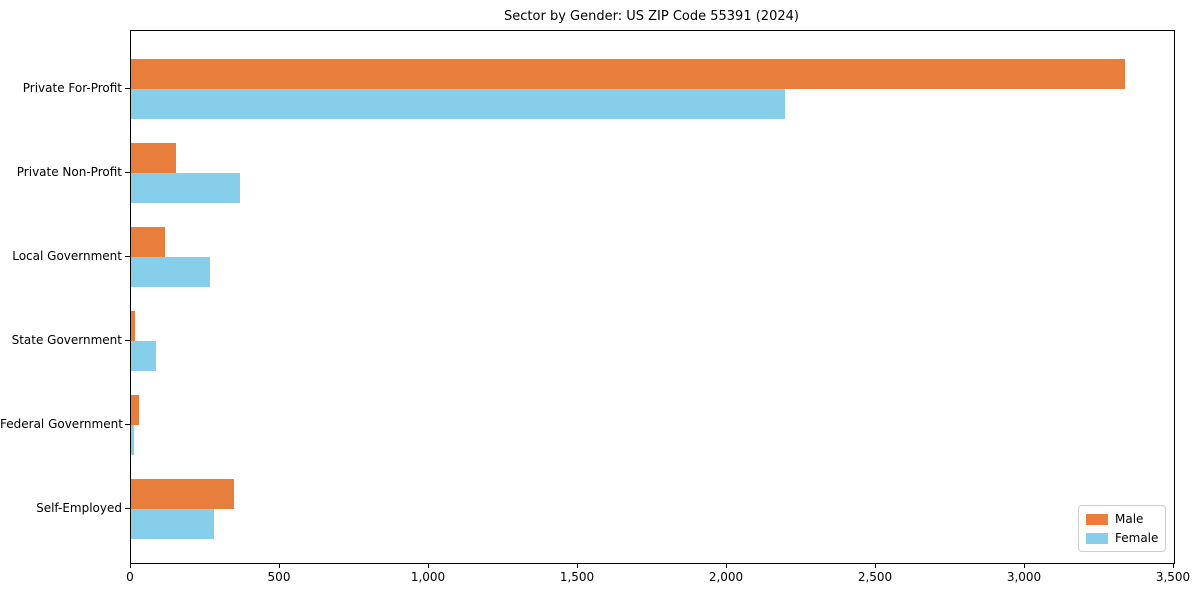 The width and height of the screenshot is (1200, 600). I want to click on x-tick-label-2: 1,000, so click(428, 577).